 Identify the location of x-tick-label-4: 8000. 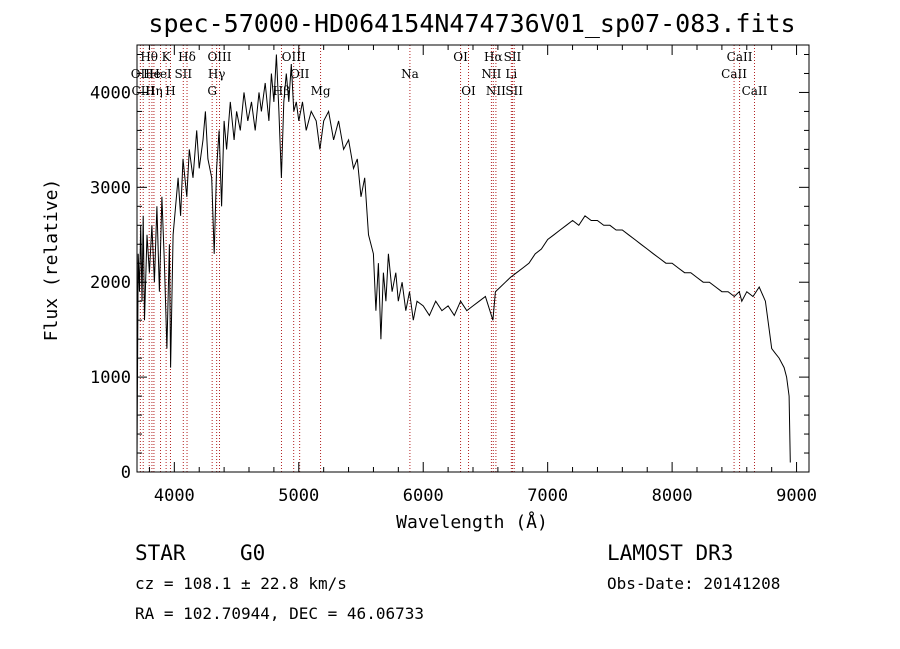
(672, 496).